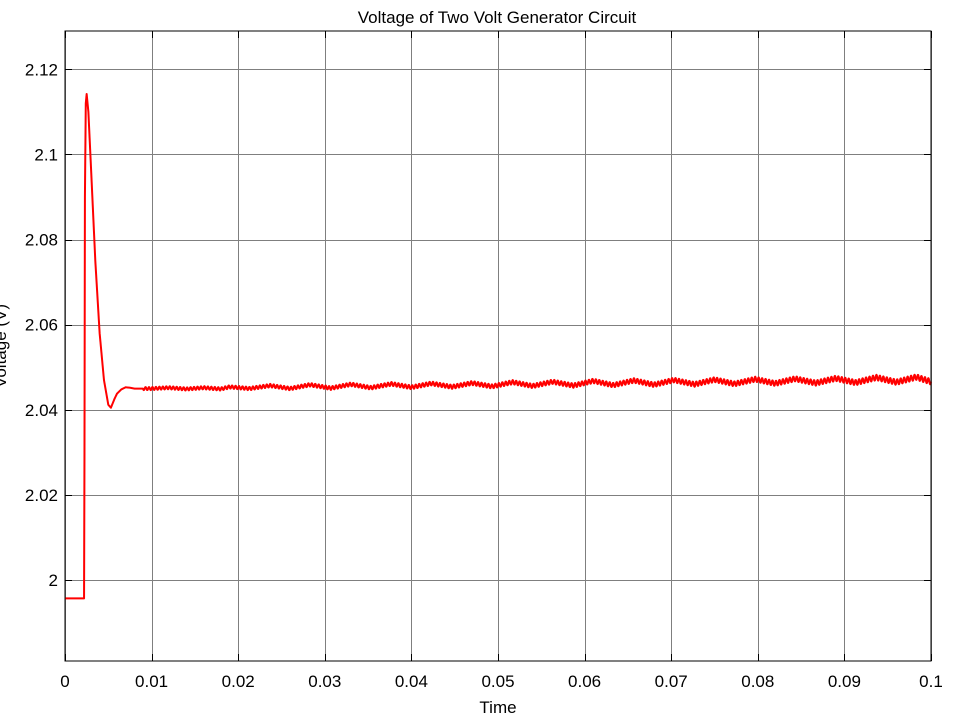 The width and height of the screenshot is (955, 715). I want to click on y-axis-label: Voltage (V), so click(5, 346).